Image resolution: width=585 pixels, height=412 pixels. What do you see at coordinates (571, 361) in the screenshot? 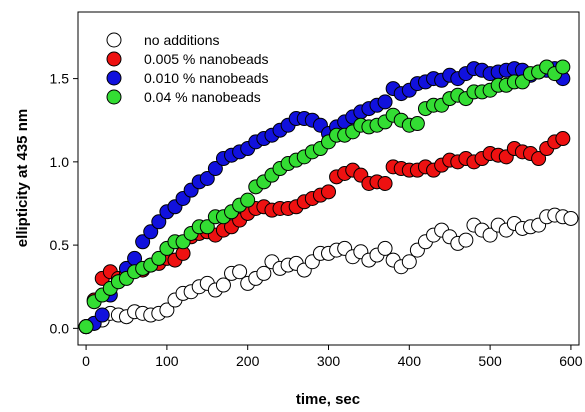
I see `x-tick-label: 600` at bounding box center [571, 361].